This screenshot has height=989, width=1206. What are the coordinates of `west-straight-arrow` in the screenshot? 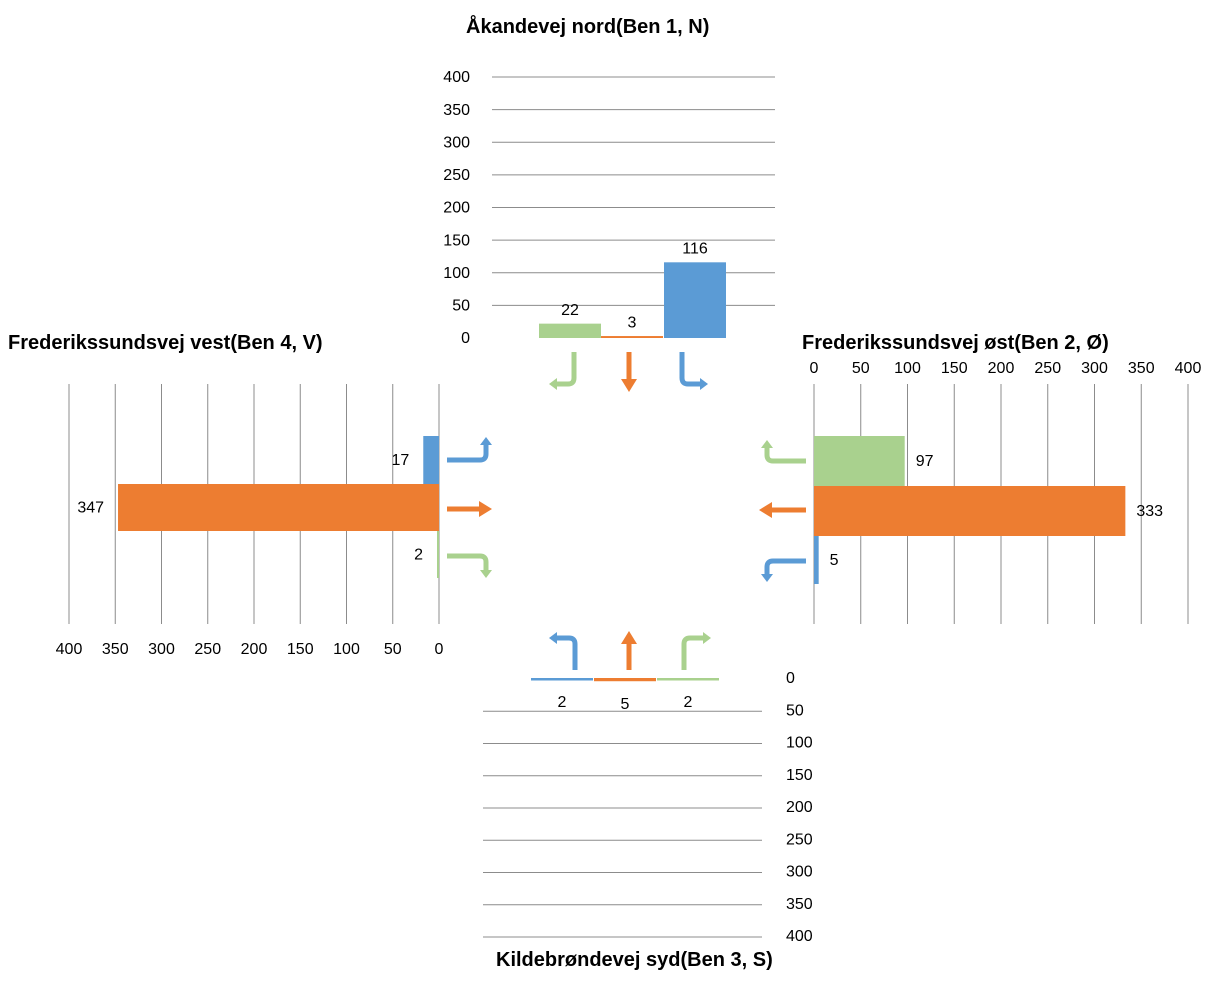 It's located at (469, 509).